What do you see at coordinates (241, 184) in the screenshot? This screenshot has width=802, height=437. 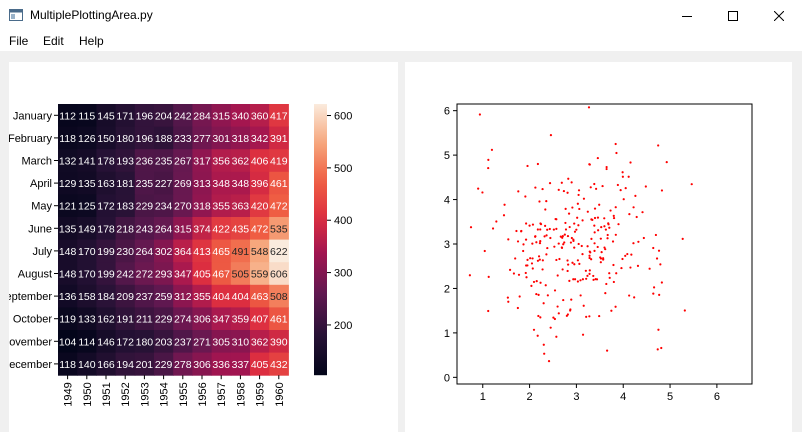 I see `heatmap-cell-value: 348` at bounding box center [241, 184].